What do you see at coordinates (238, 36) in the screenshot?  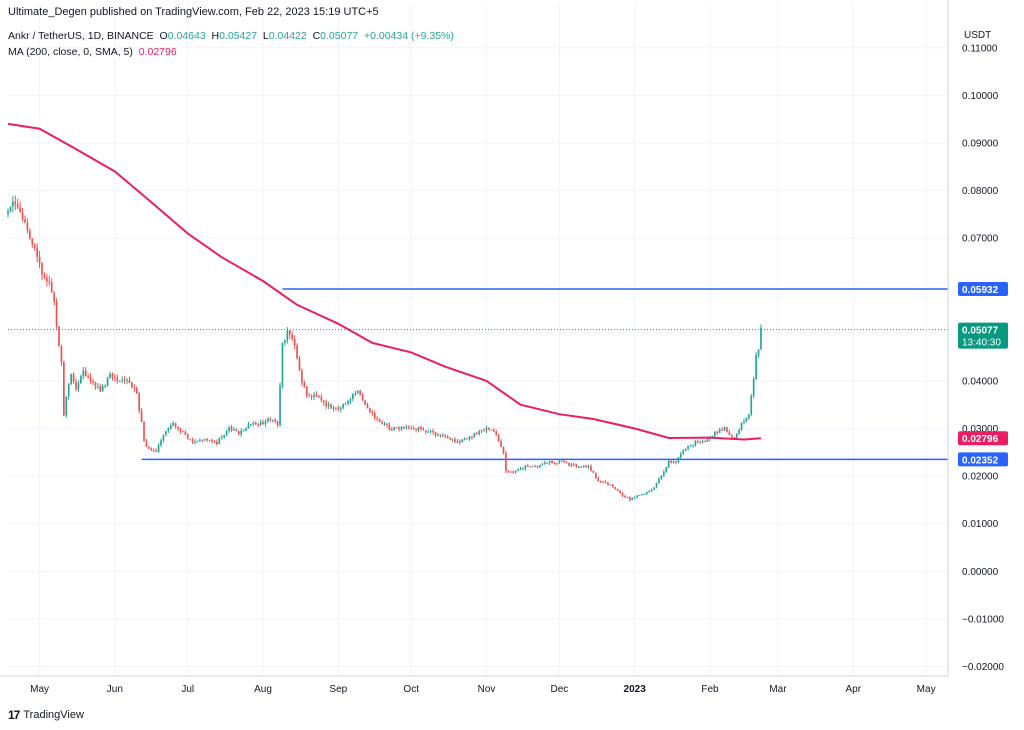 I see `high-value: 0.05427` at bounding box center [238, 36].